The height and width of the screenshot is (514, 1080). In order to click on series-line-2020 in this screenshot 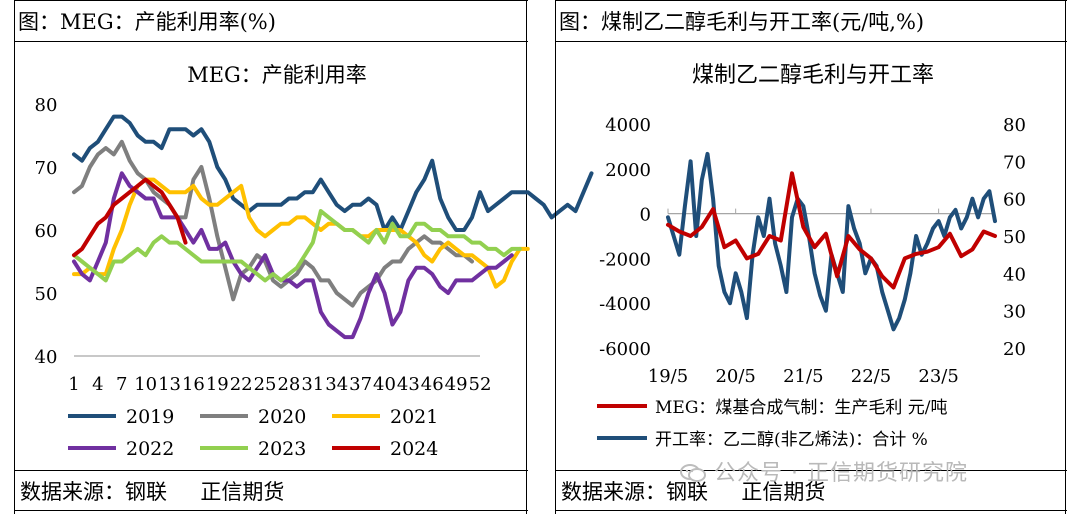, I will do `click(273, 223)`.